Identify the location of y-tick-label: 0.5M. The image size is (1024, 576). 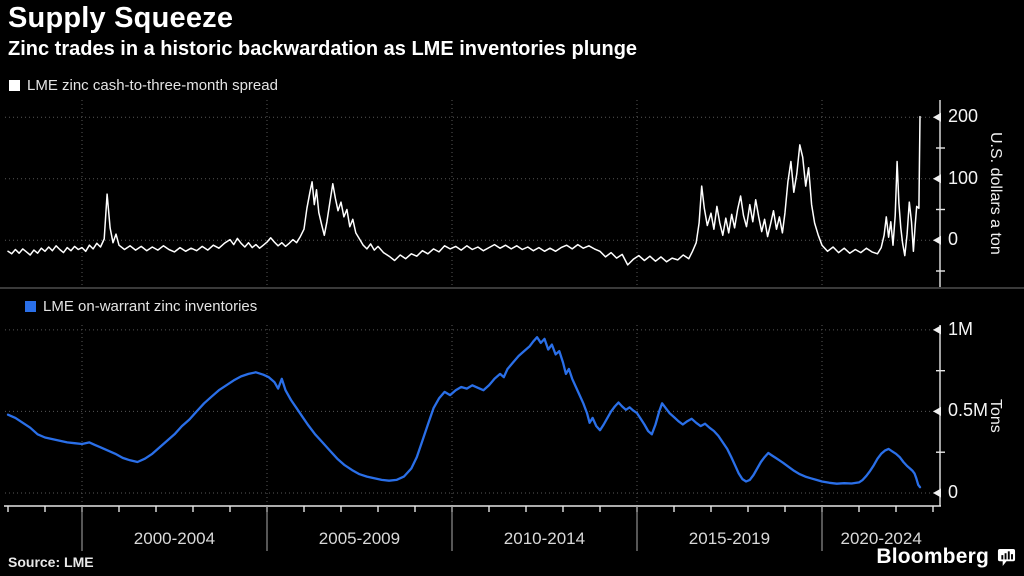
(968, 410).